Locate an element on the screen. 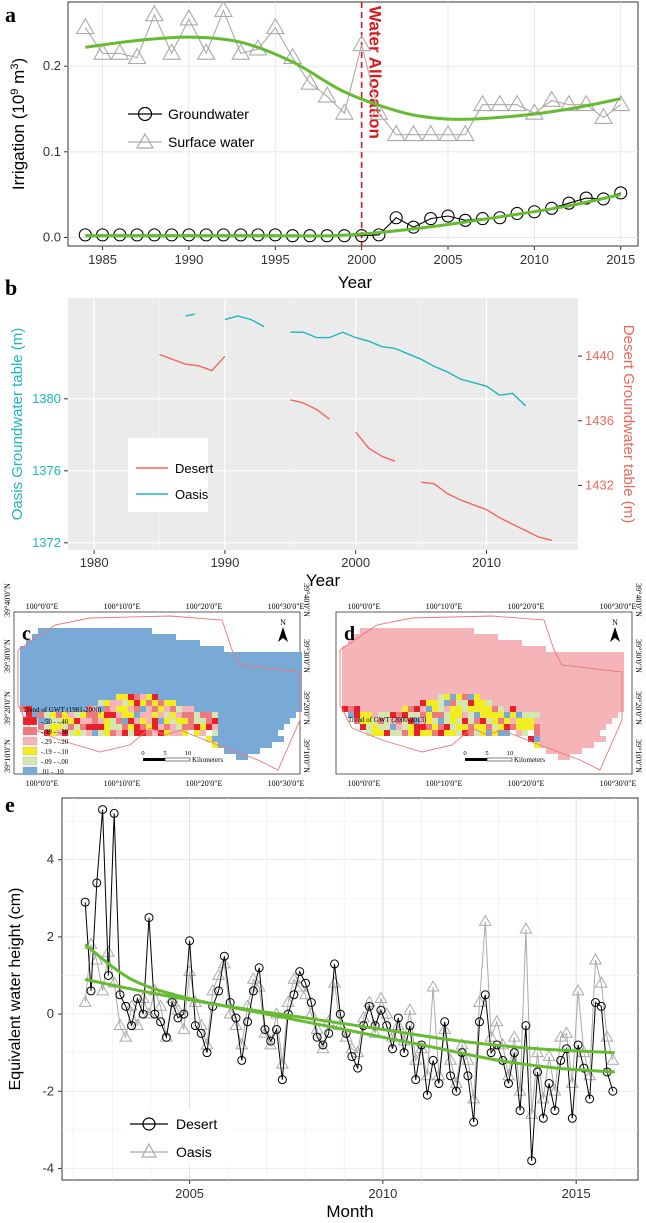 The image size is (646, 1223). legend-swatch is located at coordinates (30, 721).